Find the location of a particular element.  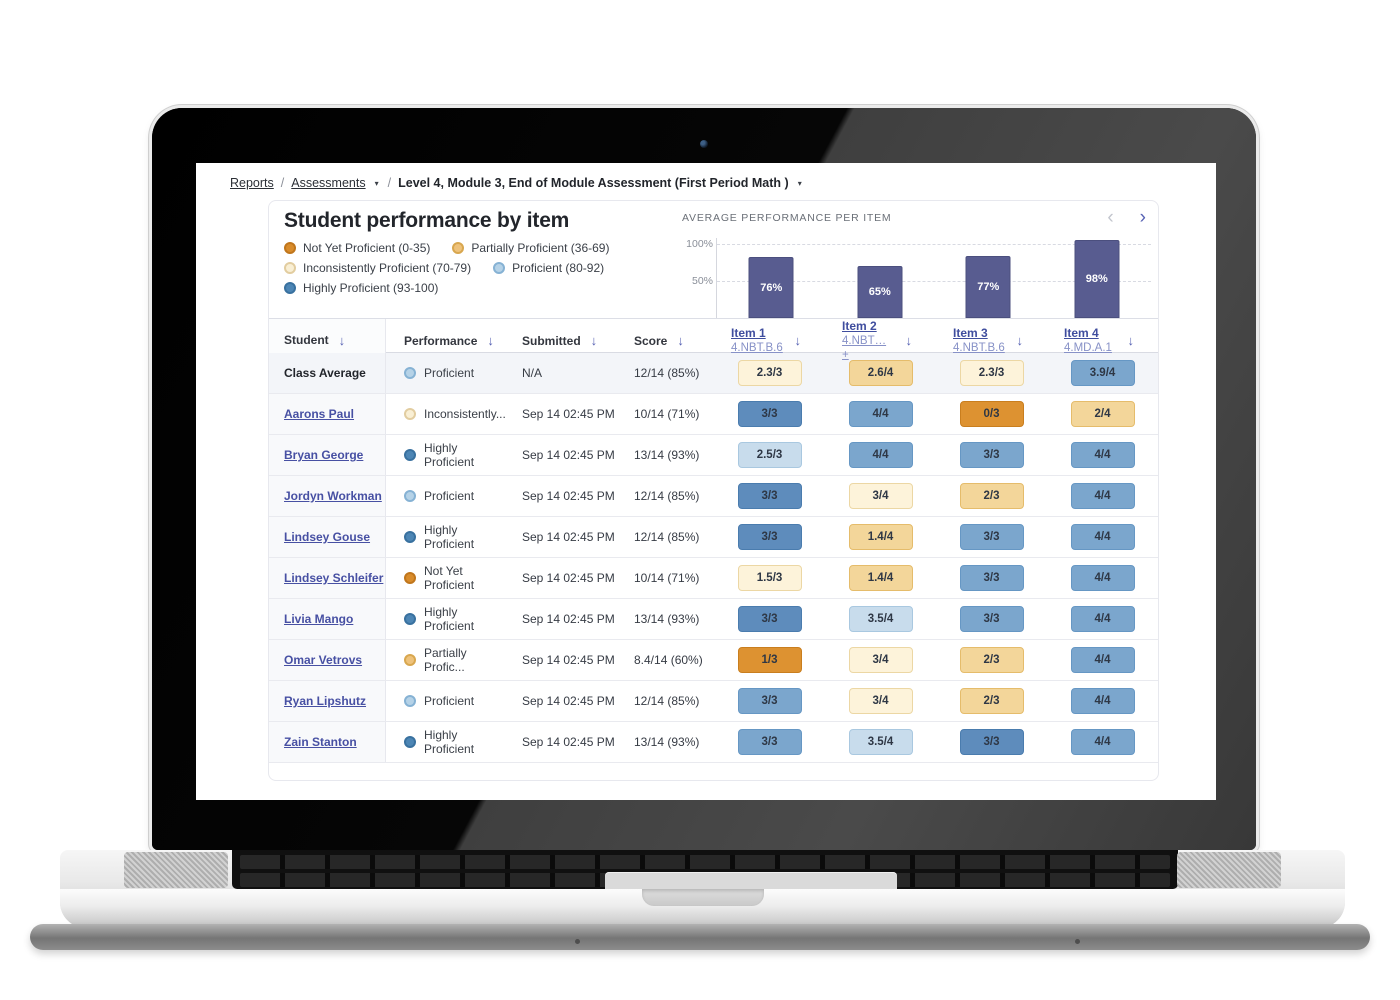

legend-label: Inconsistently Proficient (70-79) is located at coordinates (387, 268).